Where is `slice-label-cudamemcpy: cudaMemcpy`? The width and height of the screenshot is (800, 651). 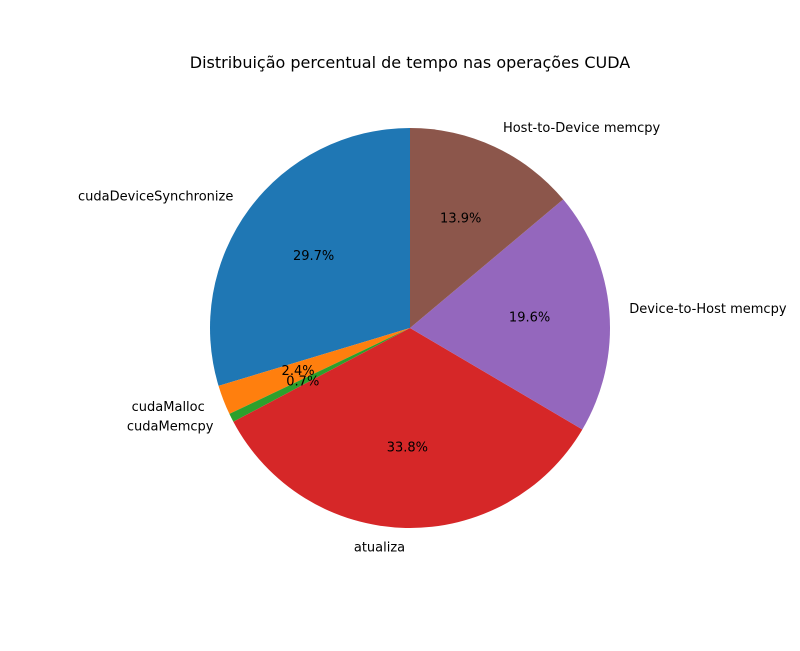 slice-label-cudamemcpy: cudaMemcpy is located at coordinates (170, 426).